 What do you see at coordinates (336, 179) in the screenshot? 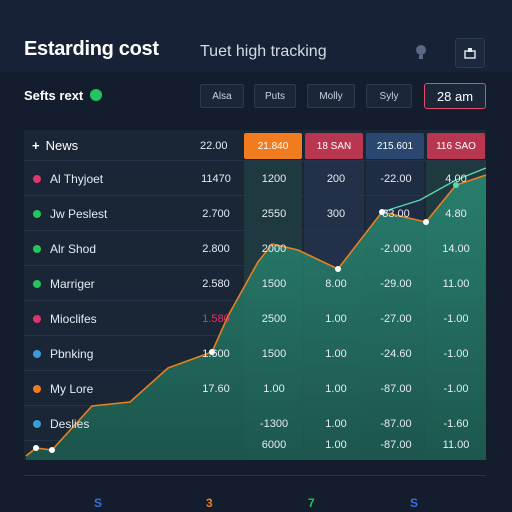
I see `table-cell: 200` at bounding box center [336, 179].